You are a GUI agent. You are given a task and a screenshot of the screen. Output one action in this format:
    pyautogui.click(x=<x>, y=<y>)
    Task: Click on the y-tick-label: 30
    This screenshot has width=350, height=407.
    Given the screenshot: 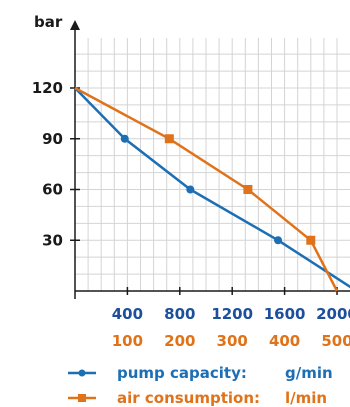 What is the action you would take?
    pyautogui.click(x=52, y=240)
    